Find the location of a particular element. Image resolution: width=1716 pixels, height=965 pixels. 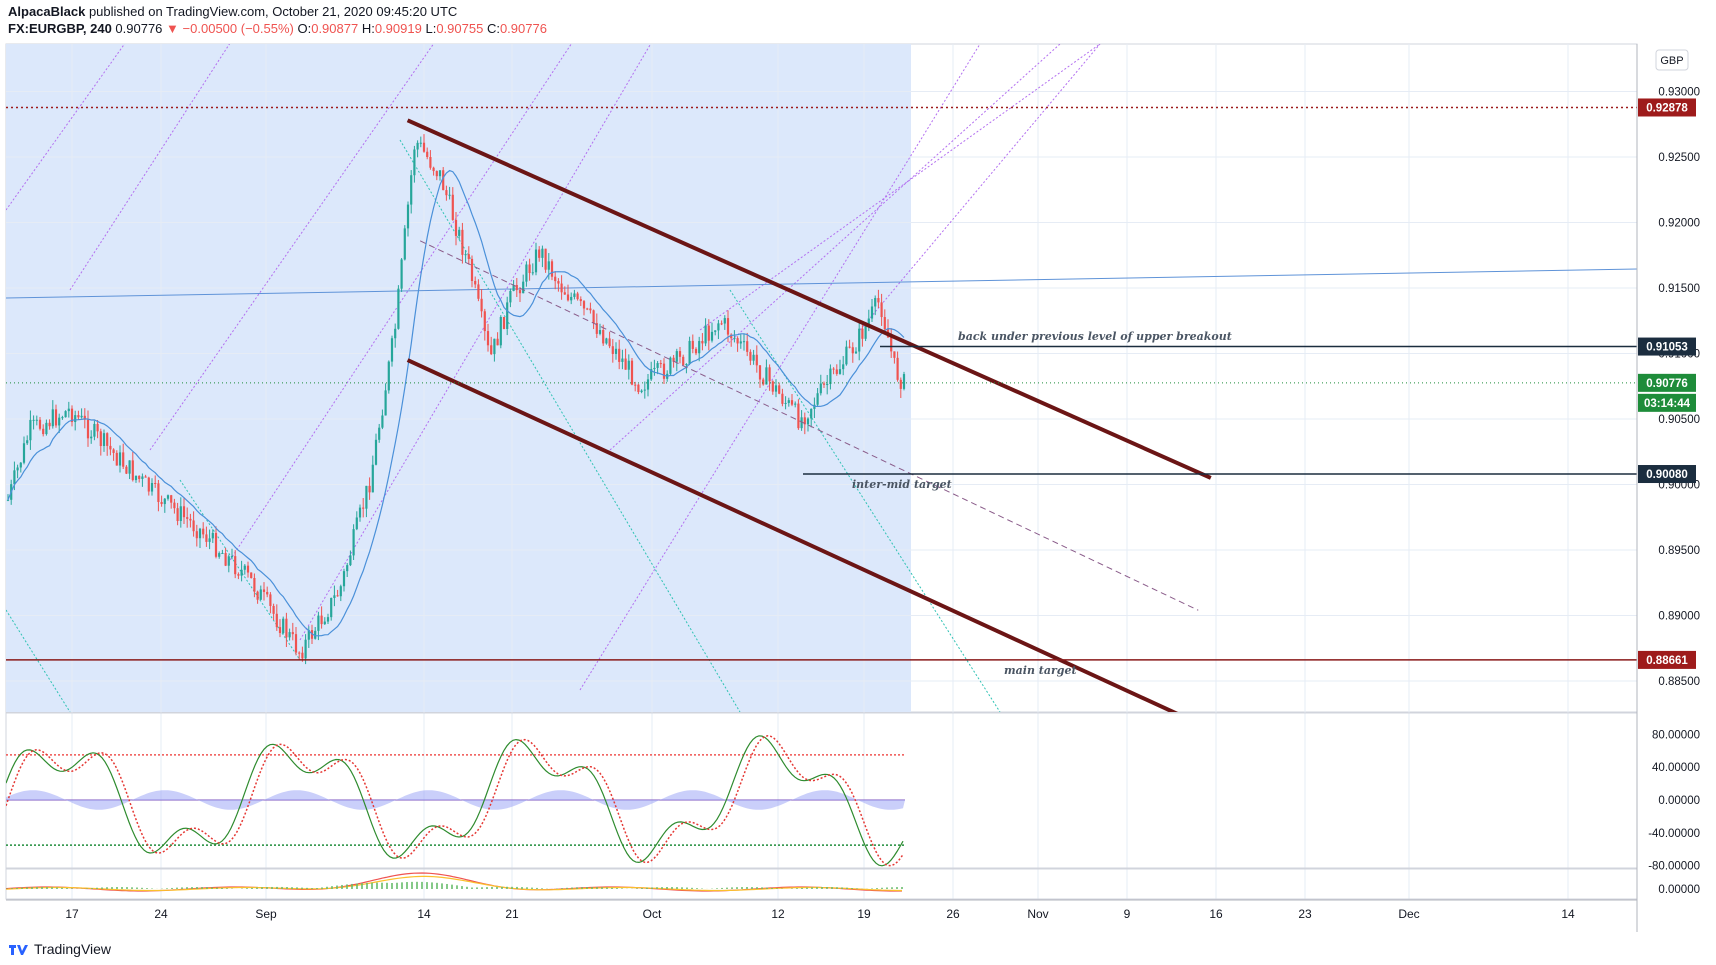

time-axis: 17 24 Sep 14 21 Oct 12 19 26 Nov 9 16 23 Dec 14 is located at coordinates (820, 914).